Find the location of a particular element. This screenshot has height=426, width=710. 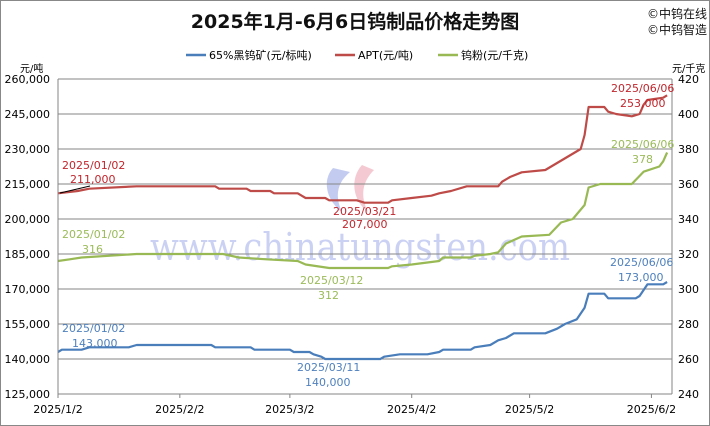

ore-start-value: 143,000 is located at coordinates (95, 343).